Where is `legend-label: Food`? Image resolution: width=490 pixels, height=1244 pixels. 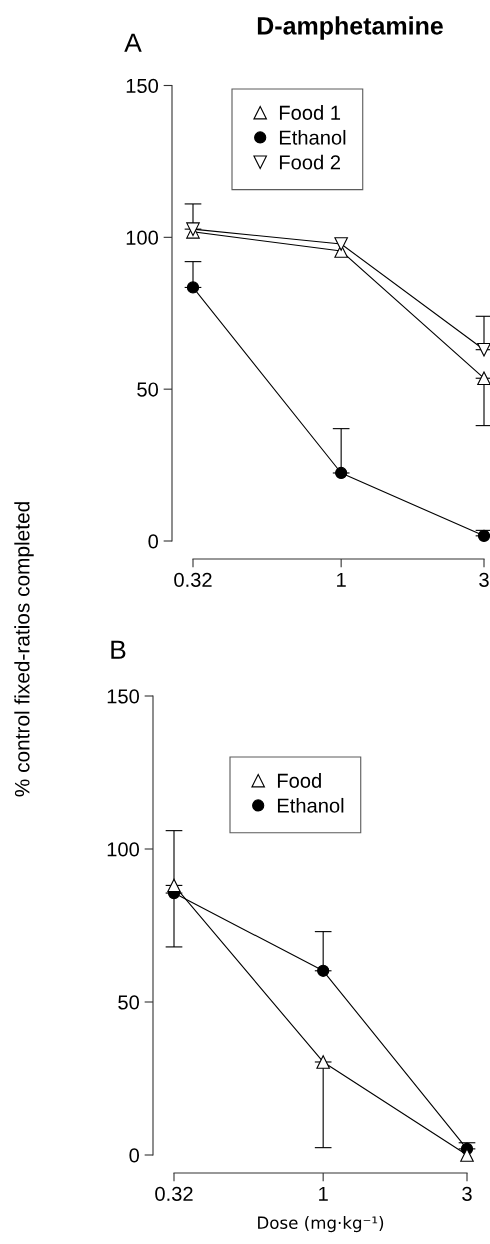
legend-label: Food is located at coordinates (299, 780).